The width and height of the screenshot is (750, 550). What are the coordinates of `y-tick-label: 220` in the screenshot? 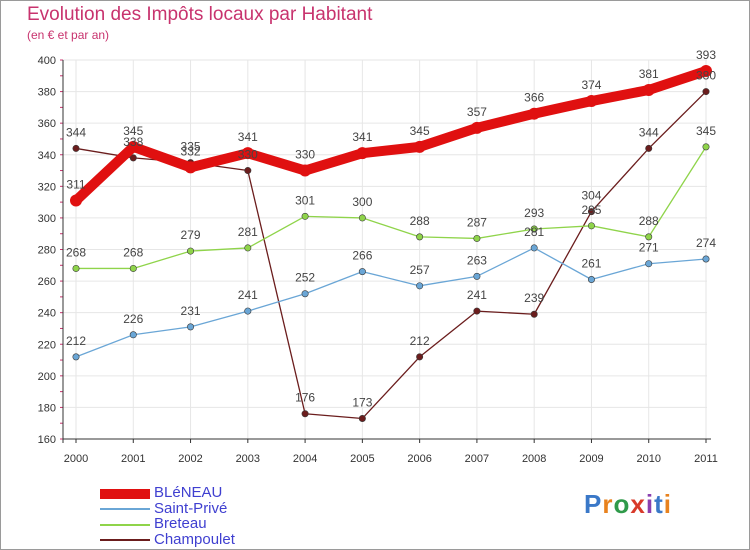 It's located at (47, 345).